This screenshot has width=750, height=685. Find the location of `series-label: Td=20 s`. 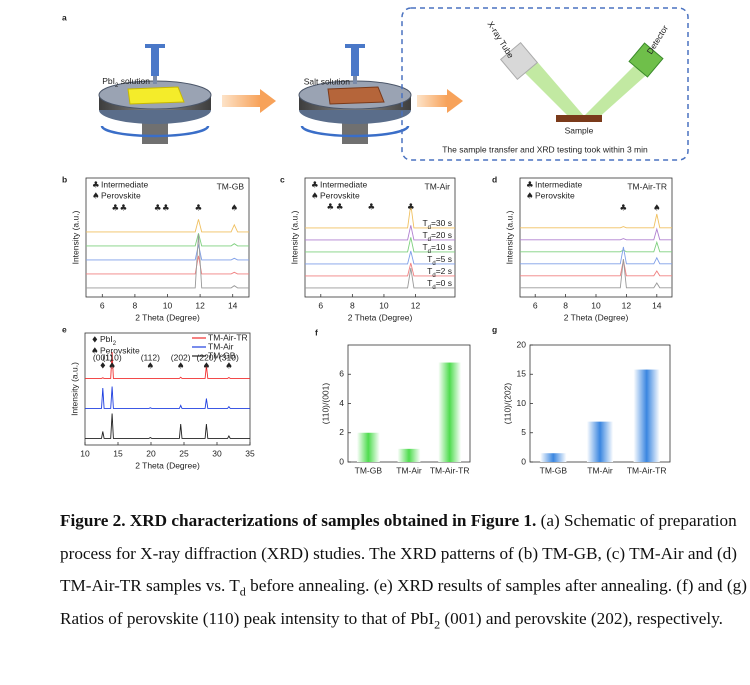

series-label: Td=20 s is located at coordinates (437, 236).